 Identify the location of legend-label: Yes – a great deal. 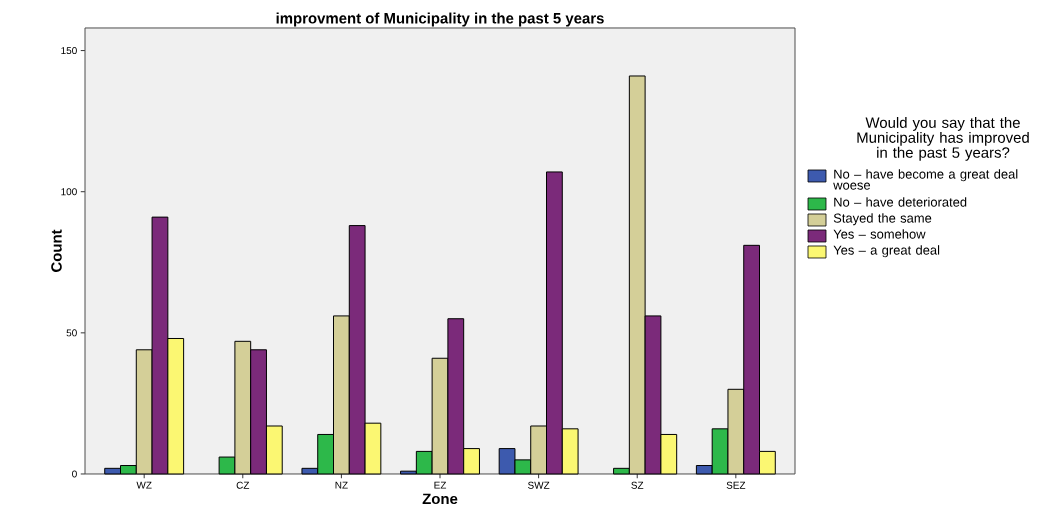
(886, 251).